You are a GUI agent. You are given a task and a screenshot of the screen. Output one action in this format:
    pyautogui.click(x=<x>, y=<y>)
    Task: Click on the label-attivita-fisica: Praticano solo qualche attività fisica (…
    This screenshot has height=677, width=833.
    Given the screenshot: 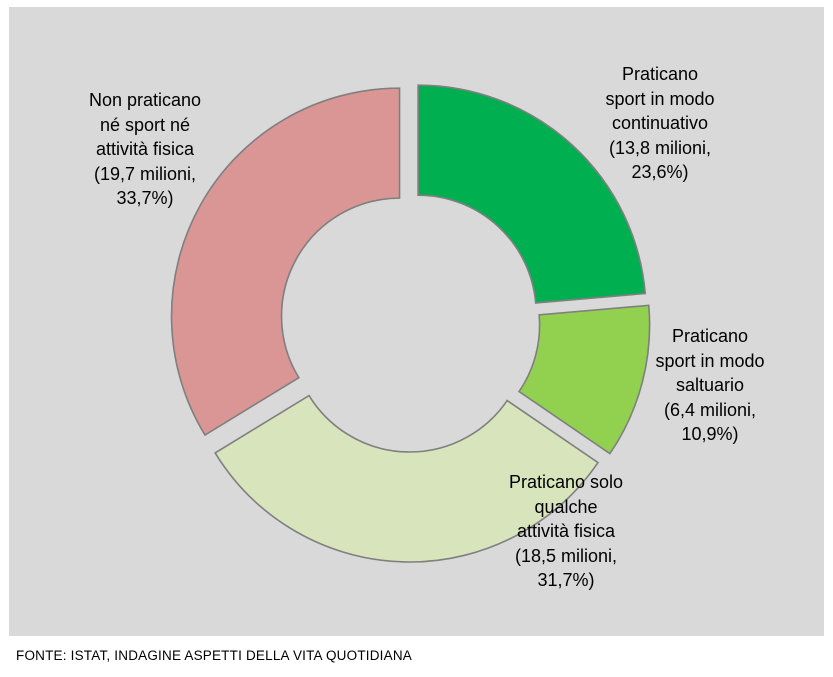 What is the action you would take?
    pyautogui.click(x=566, y=531)
    